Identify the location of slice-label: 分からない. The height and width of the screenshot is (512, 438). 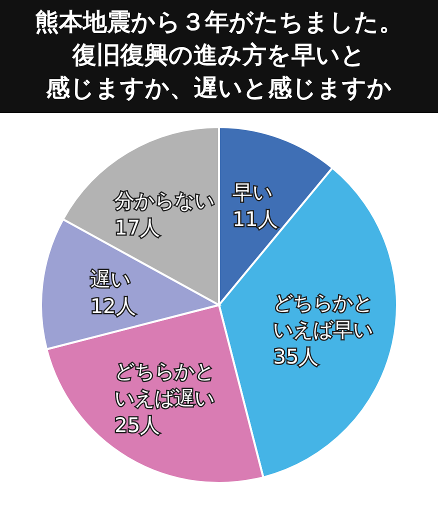
(164, 200).